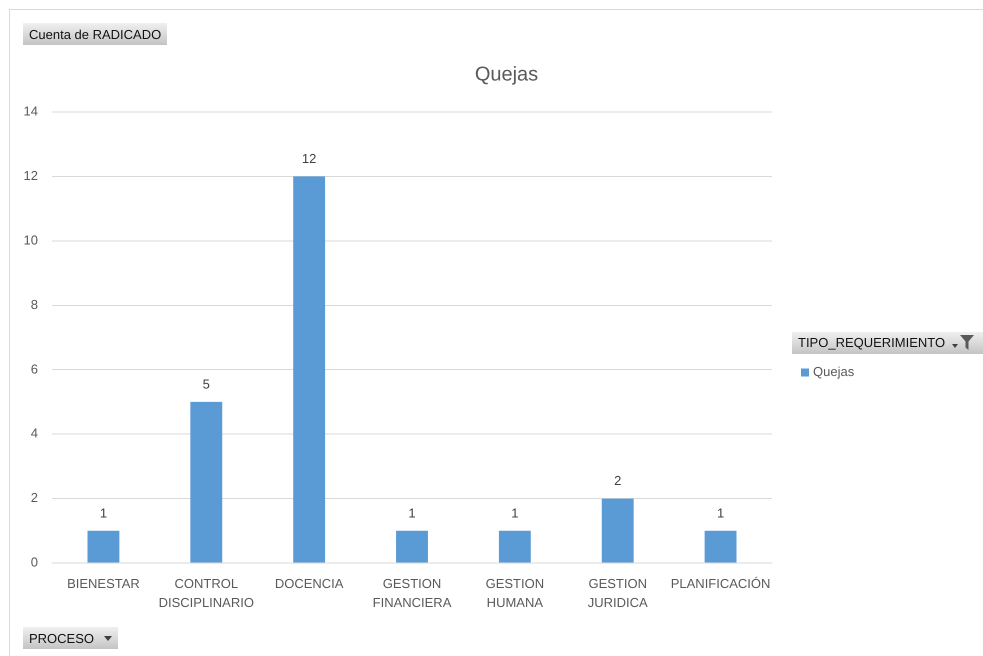  Describe the element at coordinates (506, 75) in the screenshot. I see `chart-title: Quejas` at that location.